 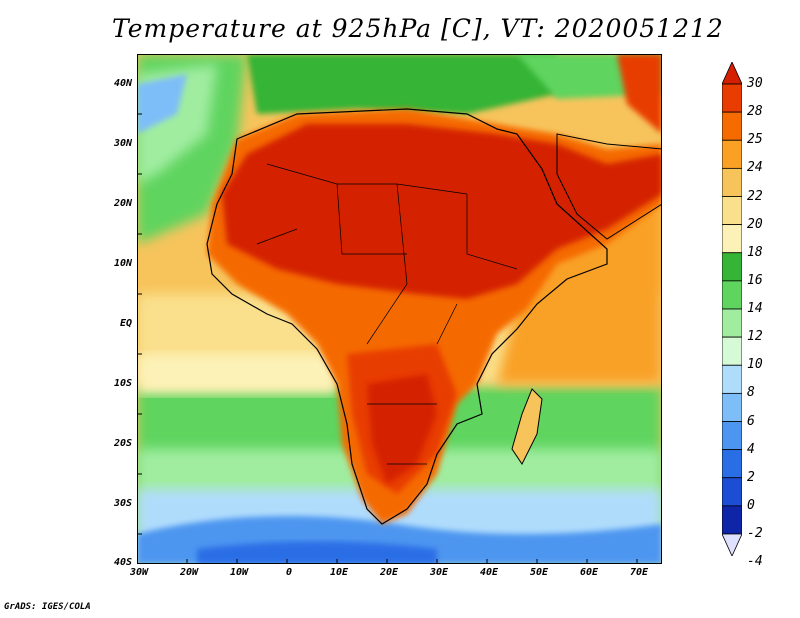 I want to click on x-tick-label: 20W, so click(x=189, y=572).